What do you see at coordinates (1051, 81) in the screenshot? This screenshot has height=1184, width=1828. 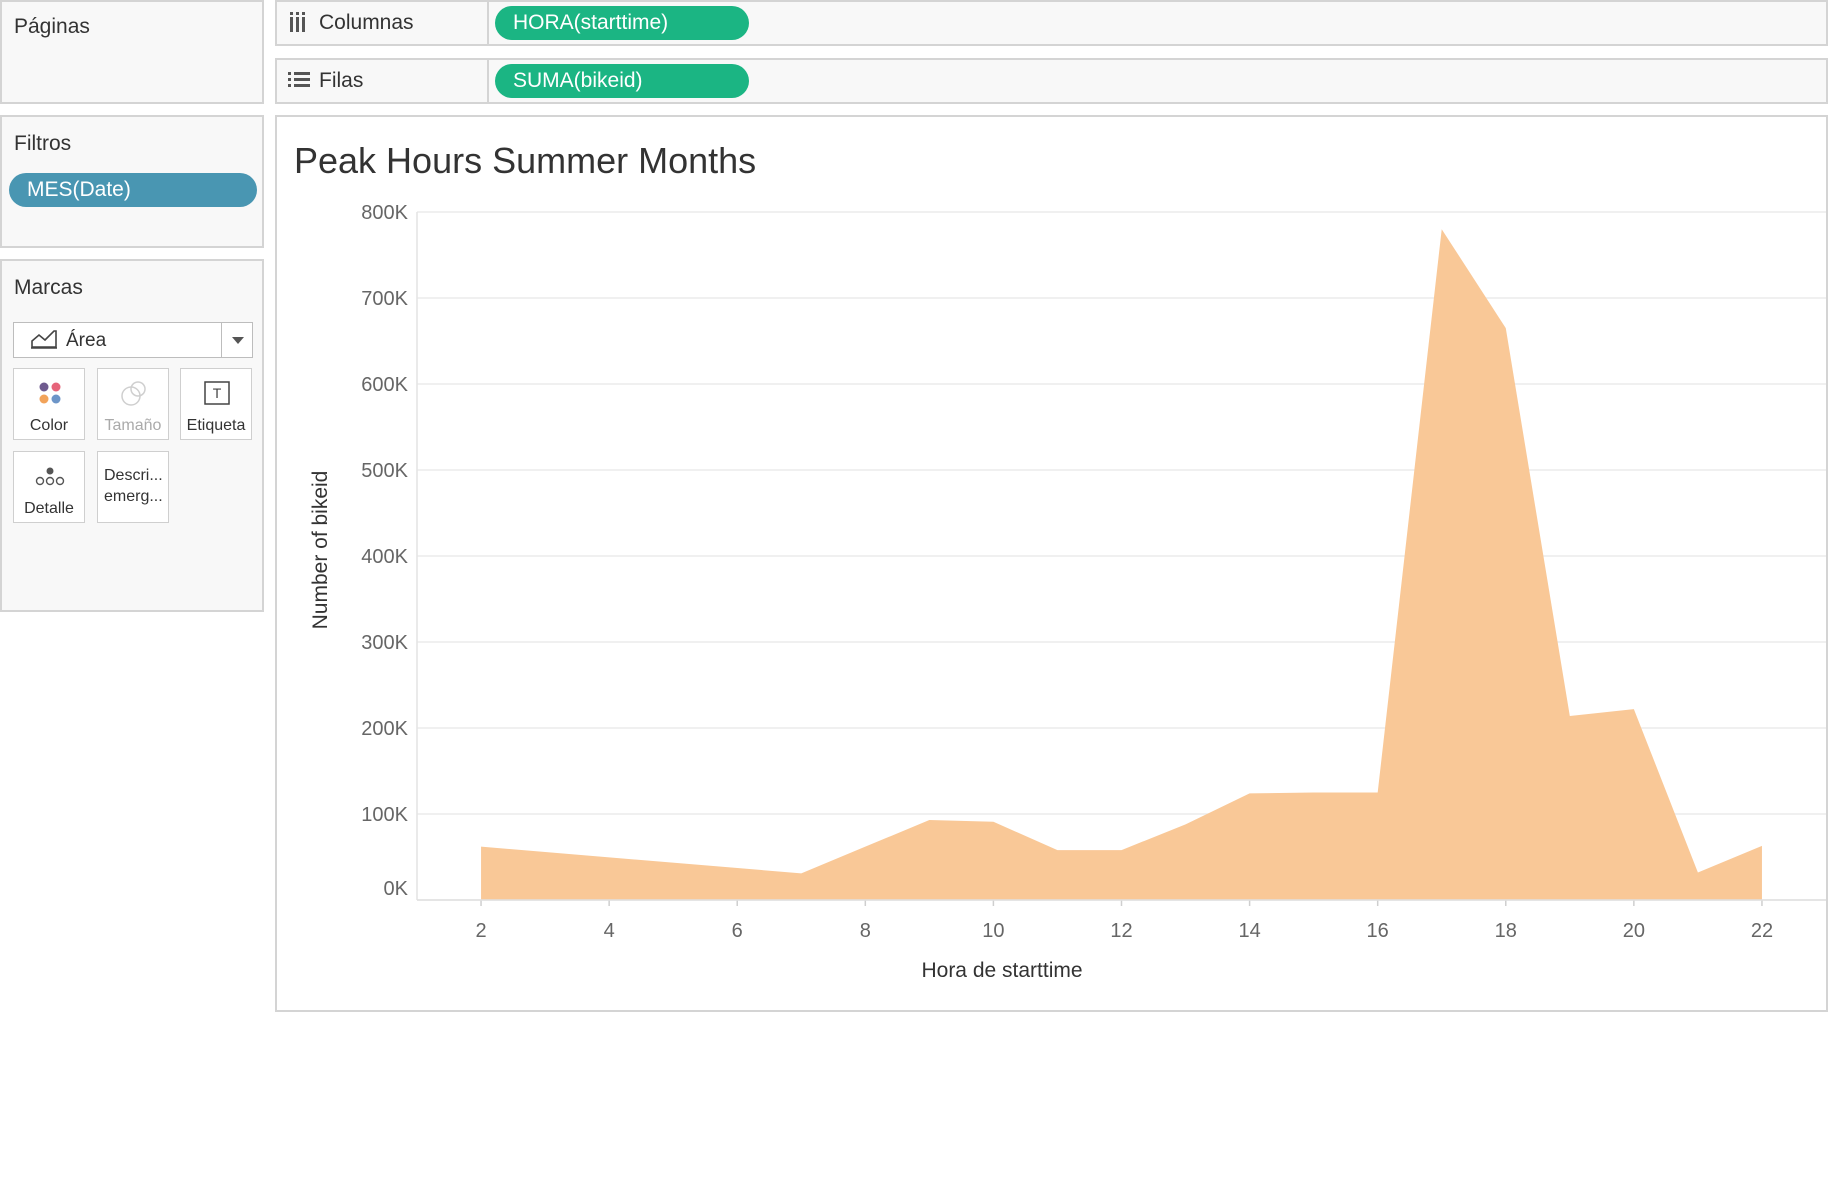 I see `rows-shelf: Filas SUMA(bikeid)` at bounding box center [1051, 81].